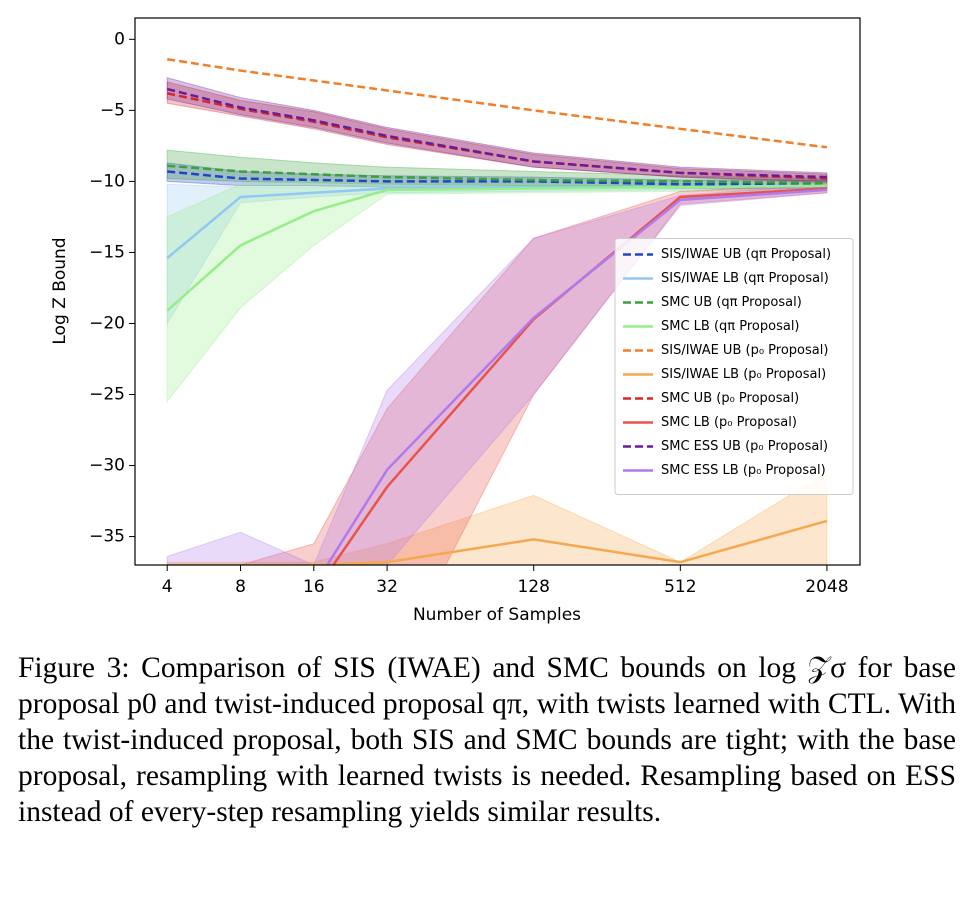 The image size is (974, 908). What do you see at coordinates (60, 290) in the screenshot?
I see `y-axis-label: Log Z Bound` at bounding box center [60, 290].